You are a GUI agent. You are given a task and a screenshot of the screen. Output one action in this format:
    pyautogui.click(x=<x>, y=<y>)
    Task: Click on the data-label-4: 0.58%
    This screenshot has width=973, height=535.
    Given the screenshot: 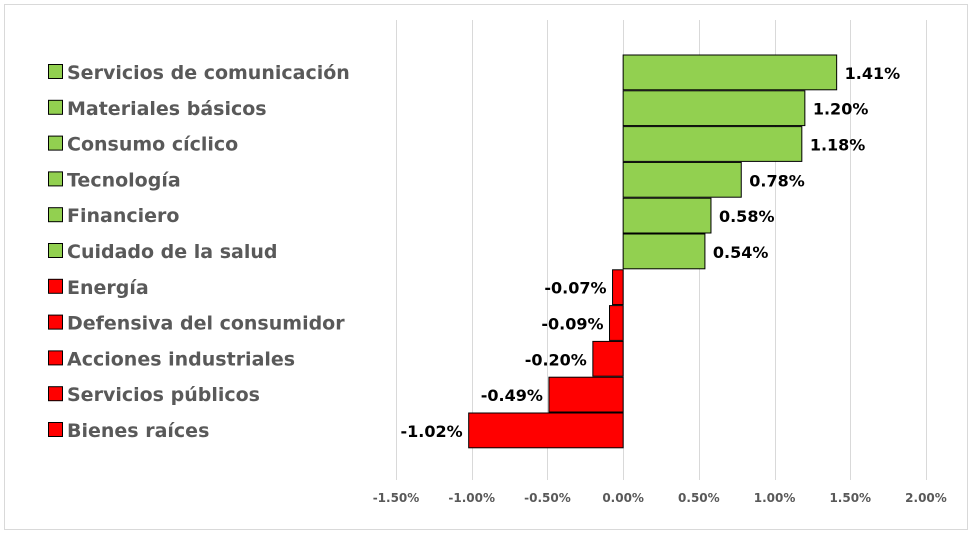 What is the action you would take?
    pyautogui.click(x=747, y=216)
    